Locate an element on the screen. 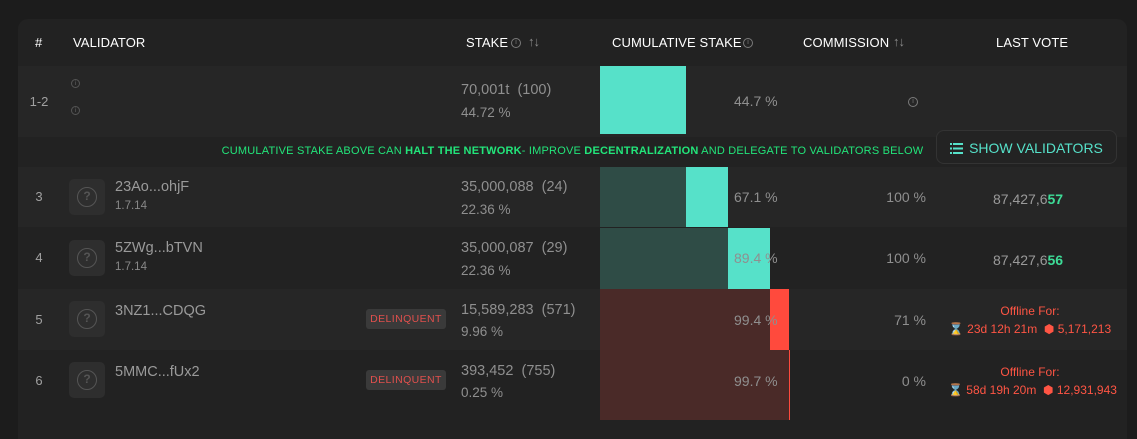  delinquent-badge: DELINQUENT is located at coordinates (406, 380).